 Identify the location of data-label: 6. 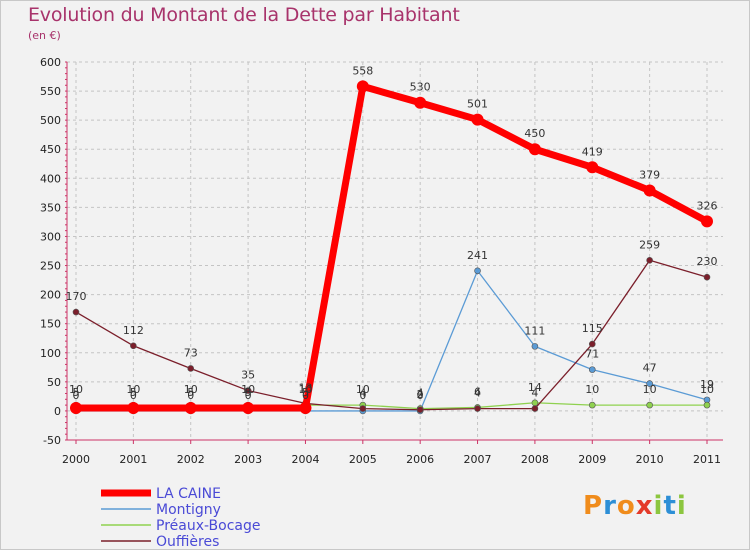
(477, 391).